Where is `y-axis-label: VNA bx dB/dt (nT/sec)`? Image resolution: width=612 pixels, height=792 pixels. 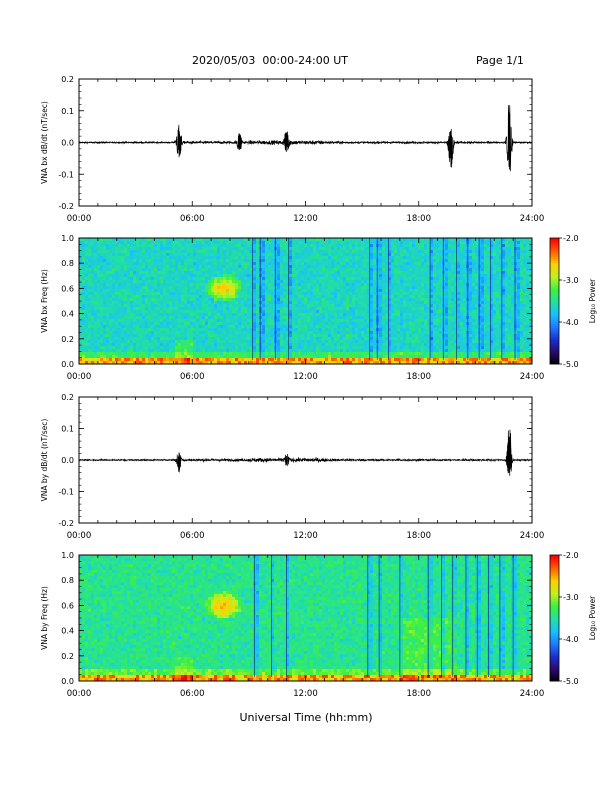
y-axis-label: VNA bx dB/dt (nT/sec) is located at coordinates (44, 142).